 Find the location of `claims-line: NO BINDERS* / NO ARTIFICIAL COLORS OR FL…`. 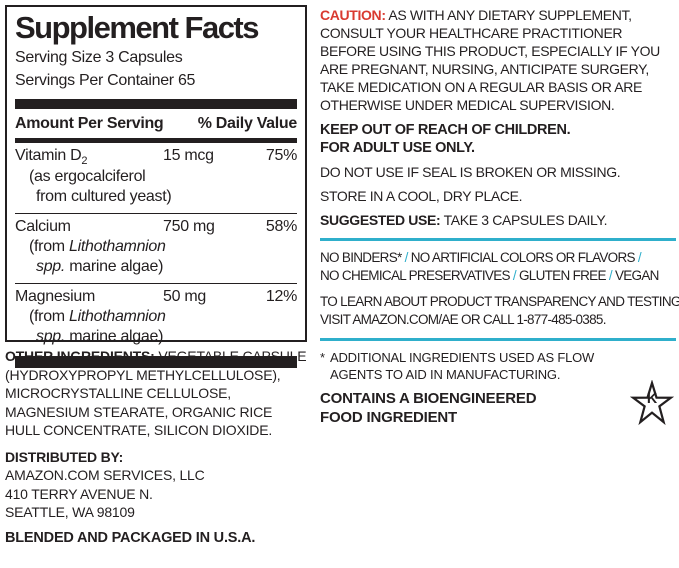

claims-line: NO BINDERS* / NO ARTIFICIAL COLORS OR FL… is located at coordinates (481, 257).